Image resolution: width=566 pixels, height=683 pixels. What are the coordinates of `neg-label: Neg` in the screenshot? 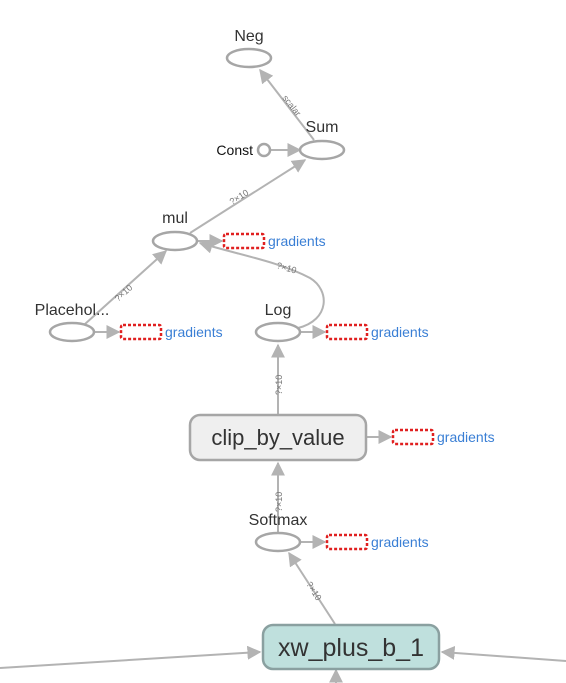 It's located at (248, 36).